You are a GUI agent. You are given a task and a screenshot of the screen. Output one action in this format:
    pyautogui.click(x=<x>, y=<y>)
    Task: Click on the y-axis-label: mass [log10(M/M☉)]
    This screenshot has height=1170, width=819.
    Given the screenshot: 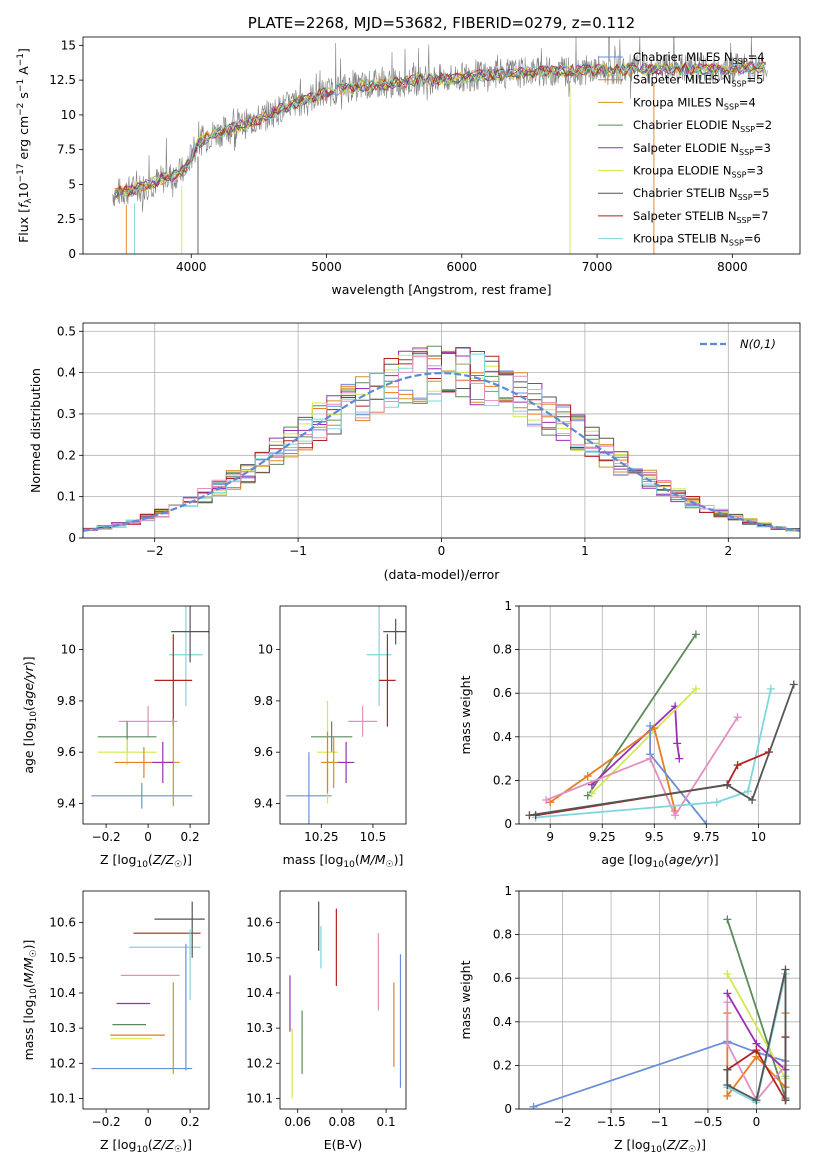 What is the action you would take?
    pyautogui.click(x=30, y=1000)
    